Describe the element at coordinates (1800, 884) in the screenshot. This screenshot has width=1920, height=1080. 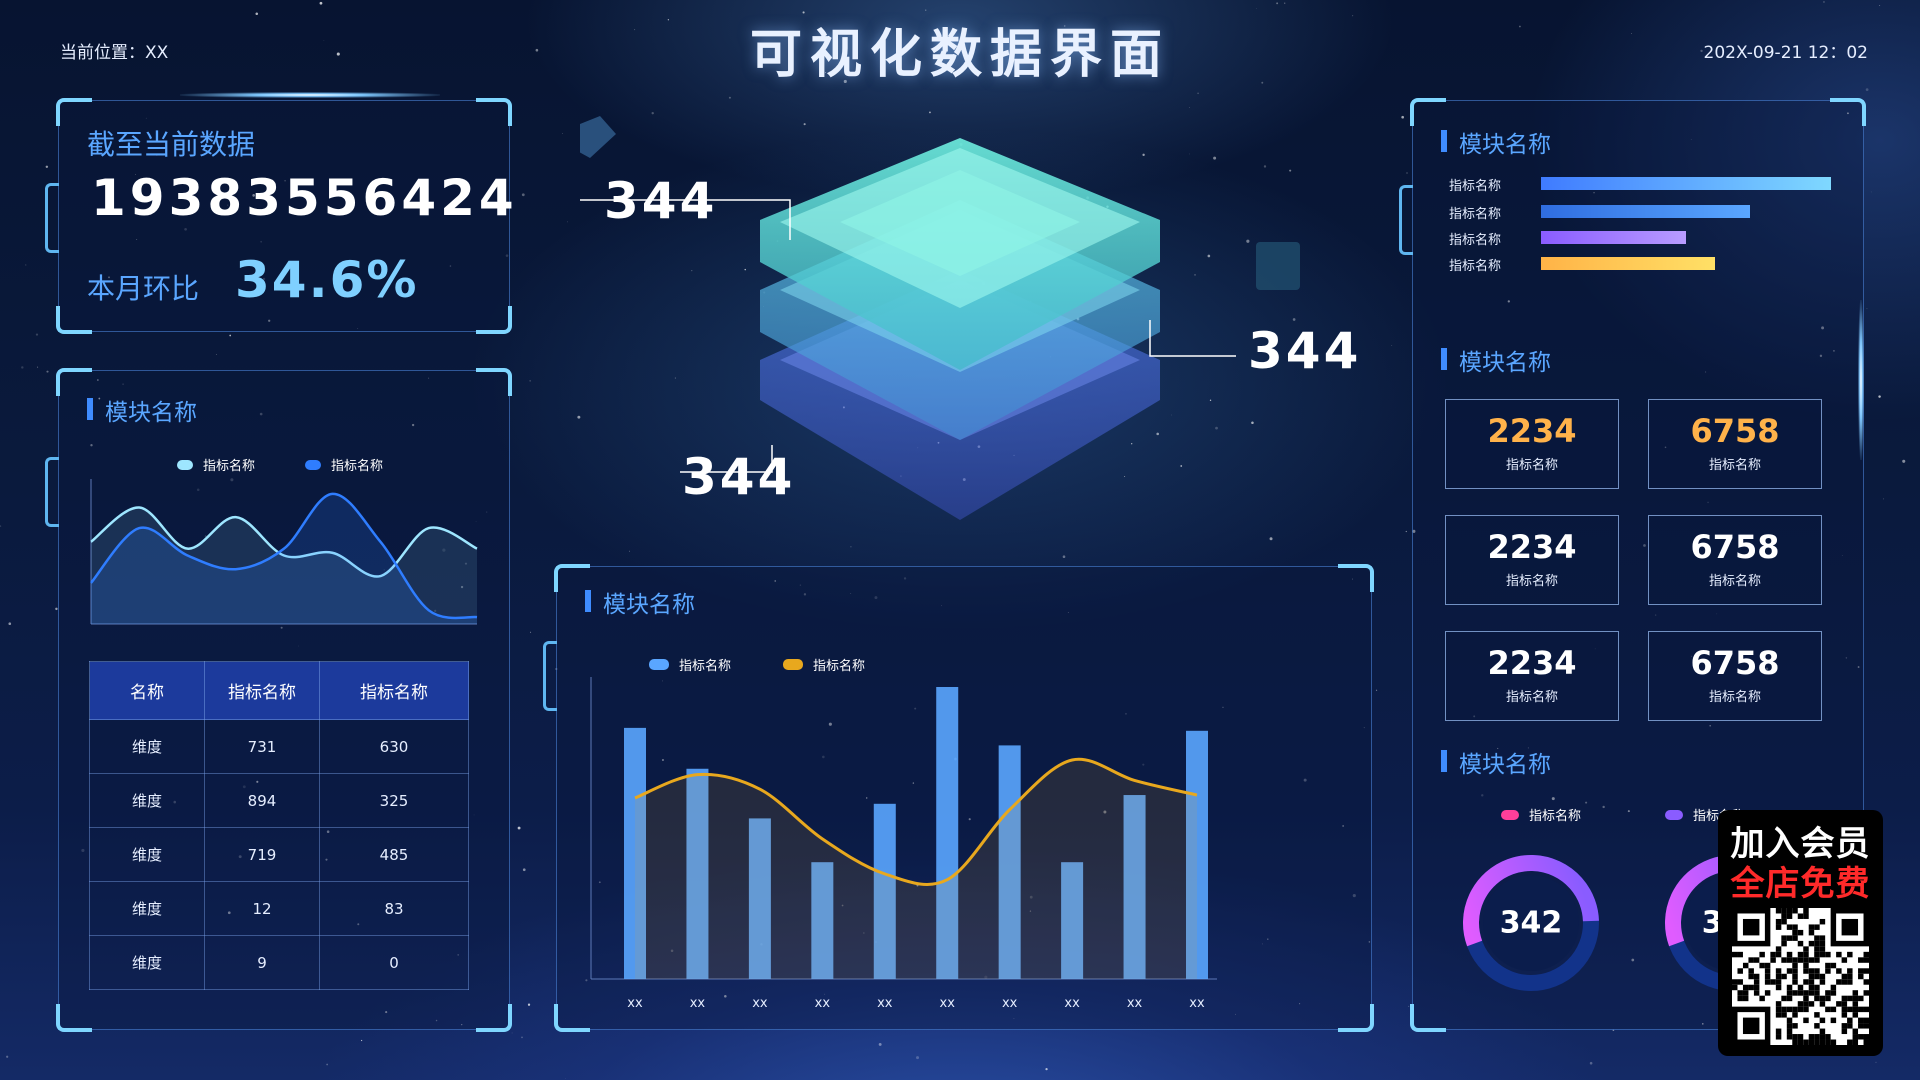
I see `promo-line-2: 全店免费` at that location.